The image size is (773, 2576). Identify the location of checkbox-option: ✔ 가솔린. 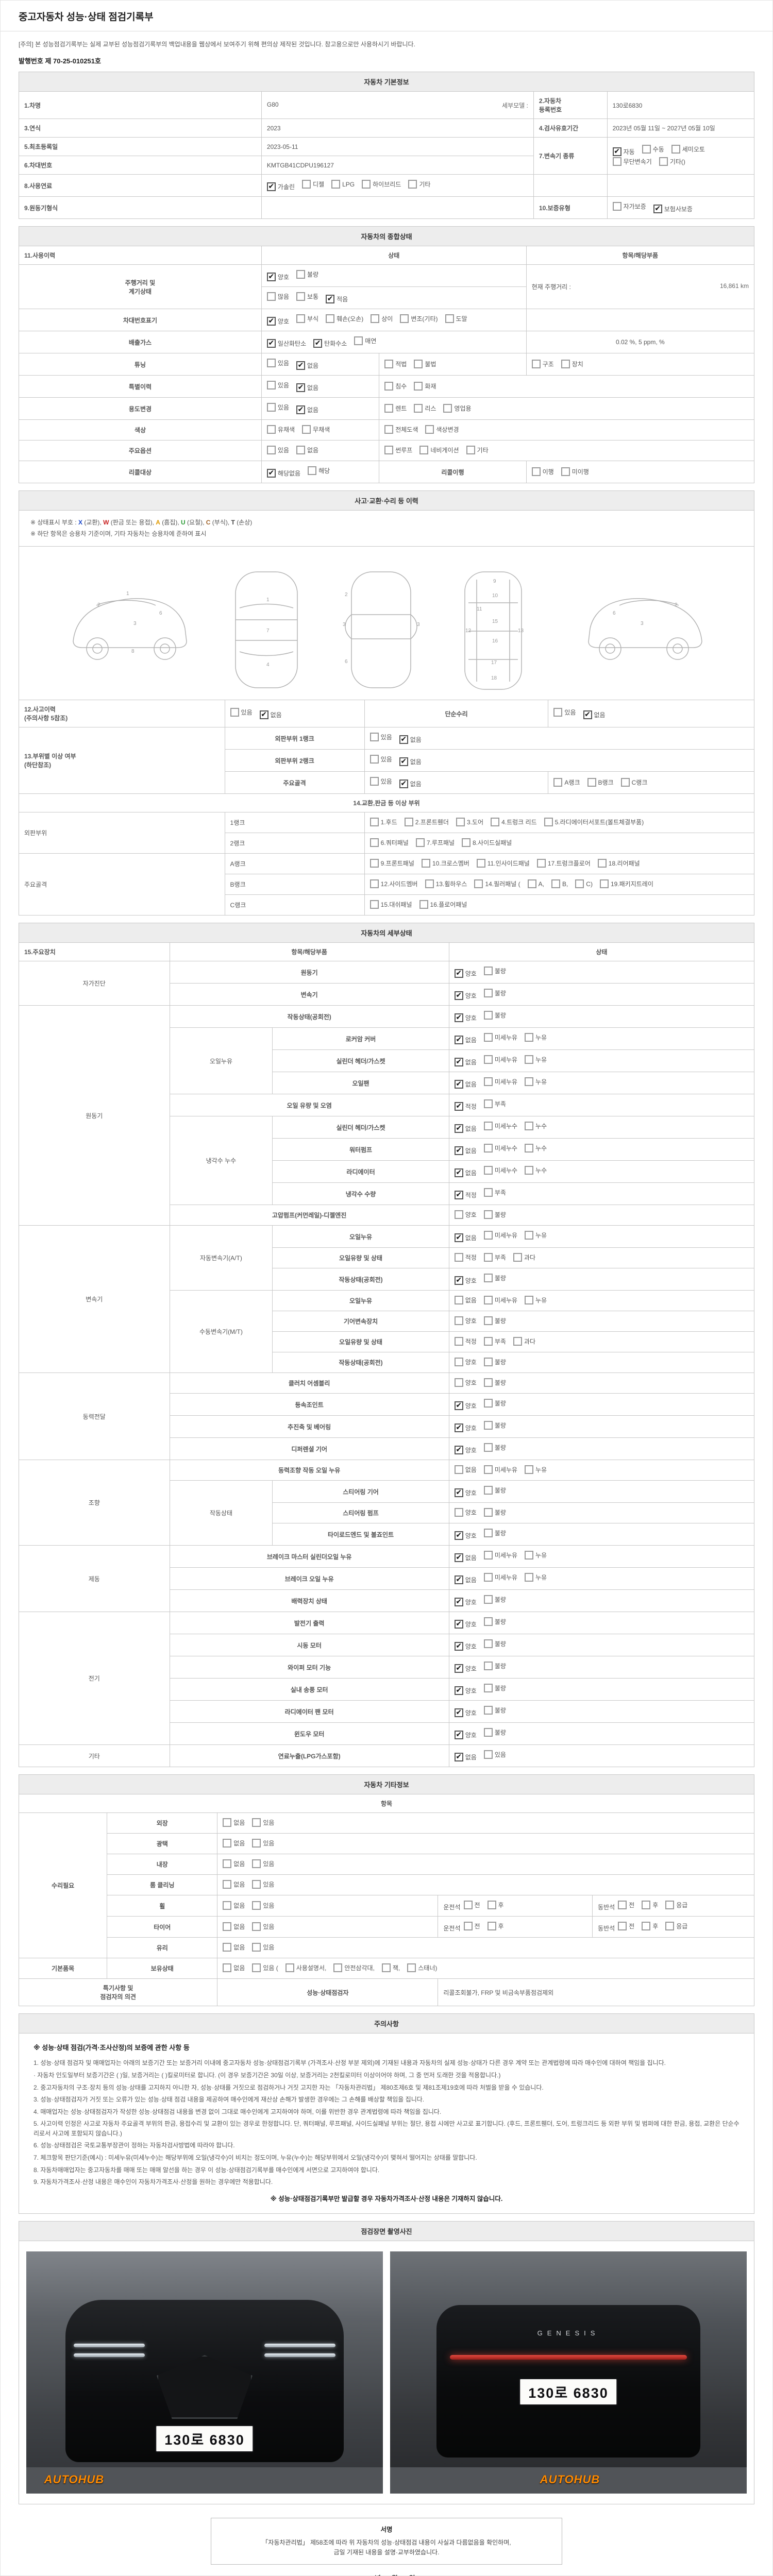
(280, 186).